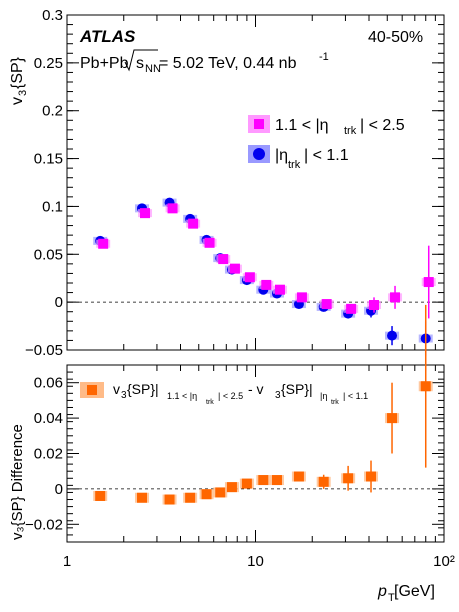  Describe the element at coordinates (52, 206) in the screenshot. I see `y-tick-label: 0.1` at that location.